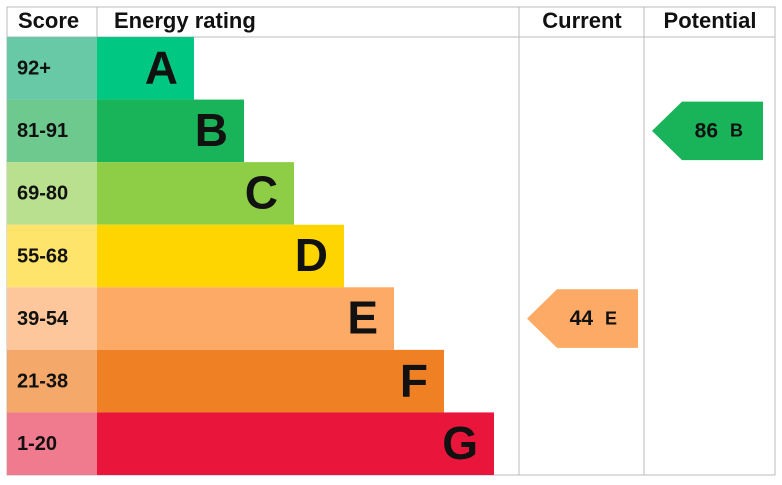  I want to click on current-arrow, so click(582, 318).